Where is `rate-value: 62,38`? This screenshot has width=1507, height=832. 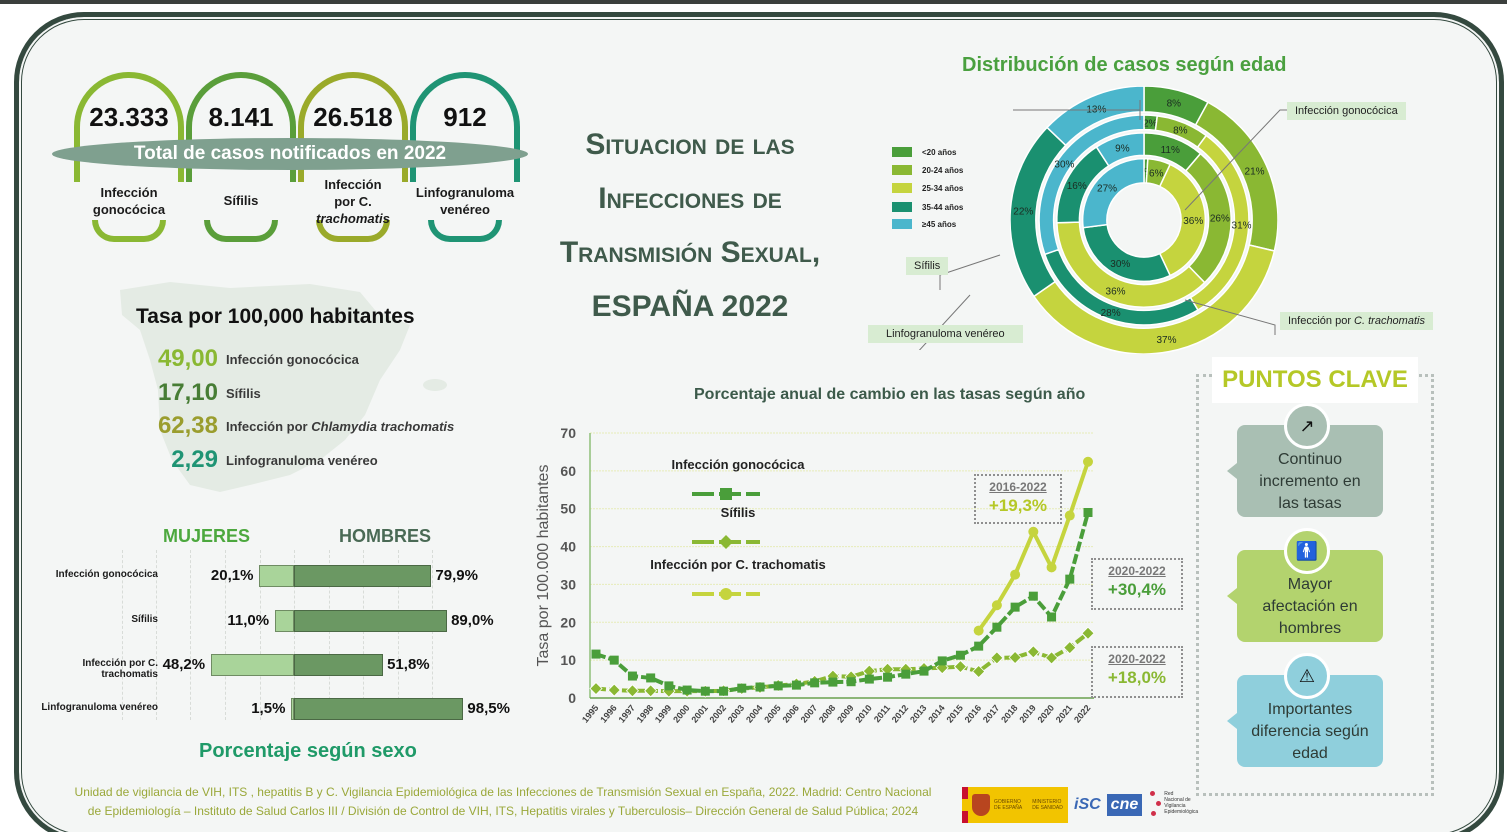 rate-value: 62,38 is located at coordinates (187, 425).